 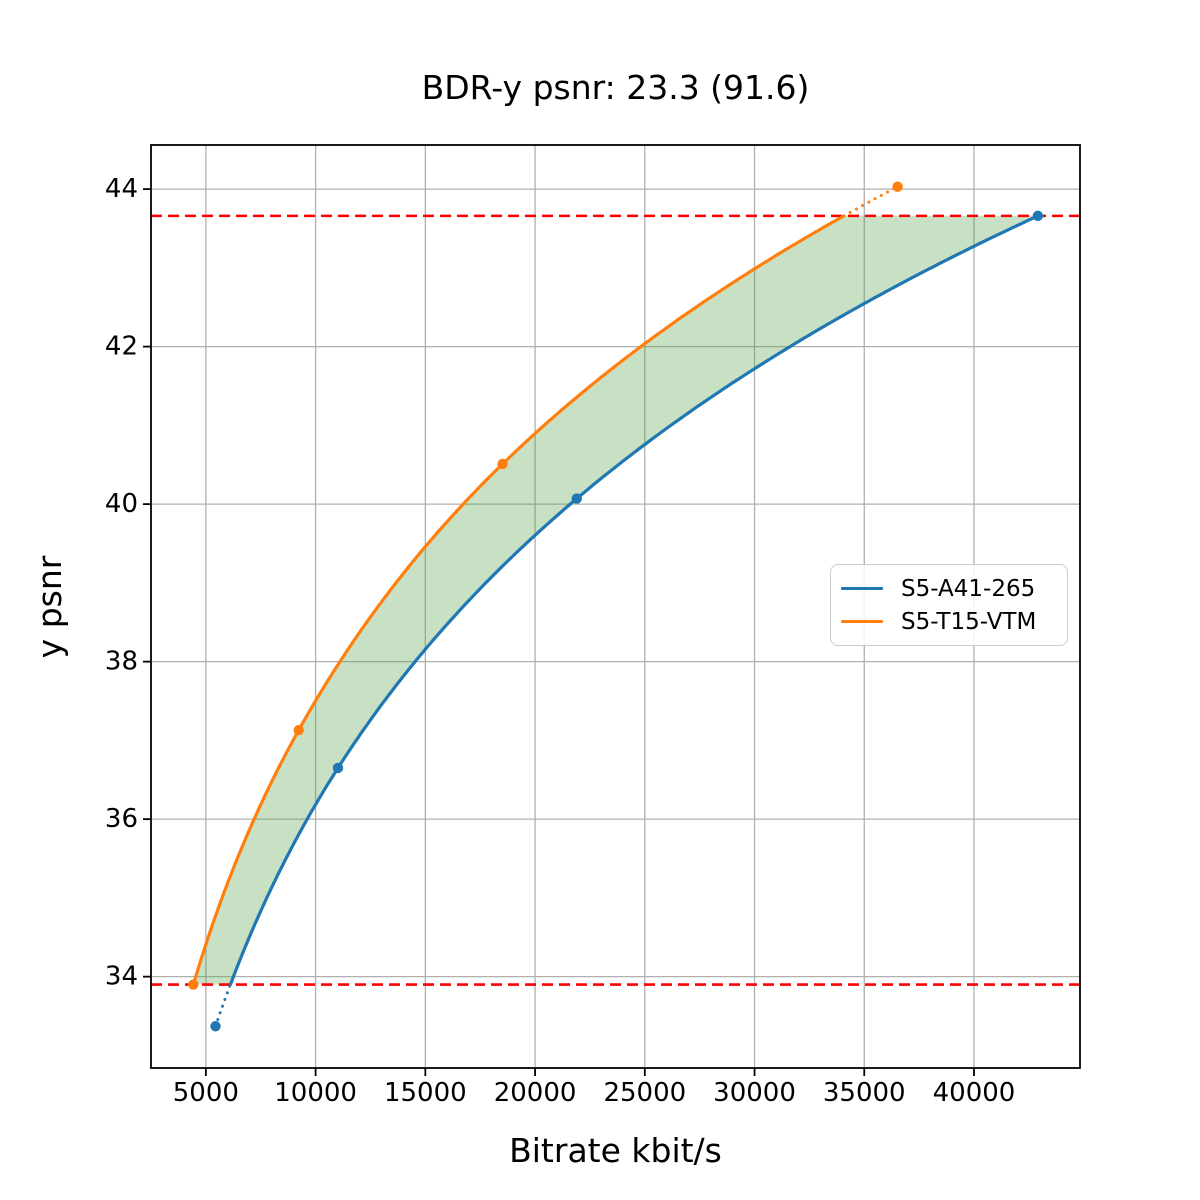 I want to click on legend-entry: S5-A41-265, so click(x=949, y=589).